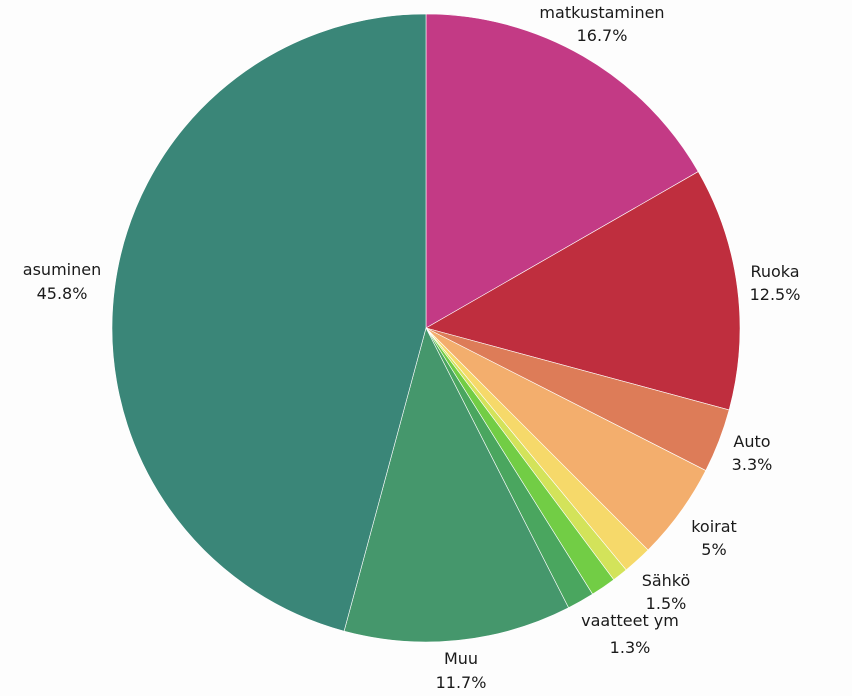 The height and width of the screenshot is (696, 852). I want to click on label-asuminen-value: 45.8%, so click(62, 293).